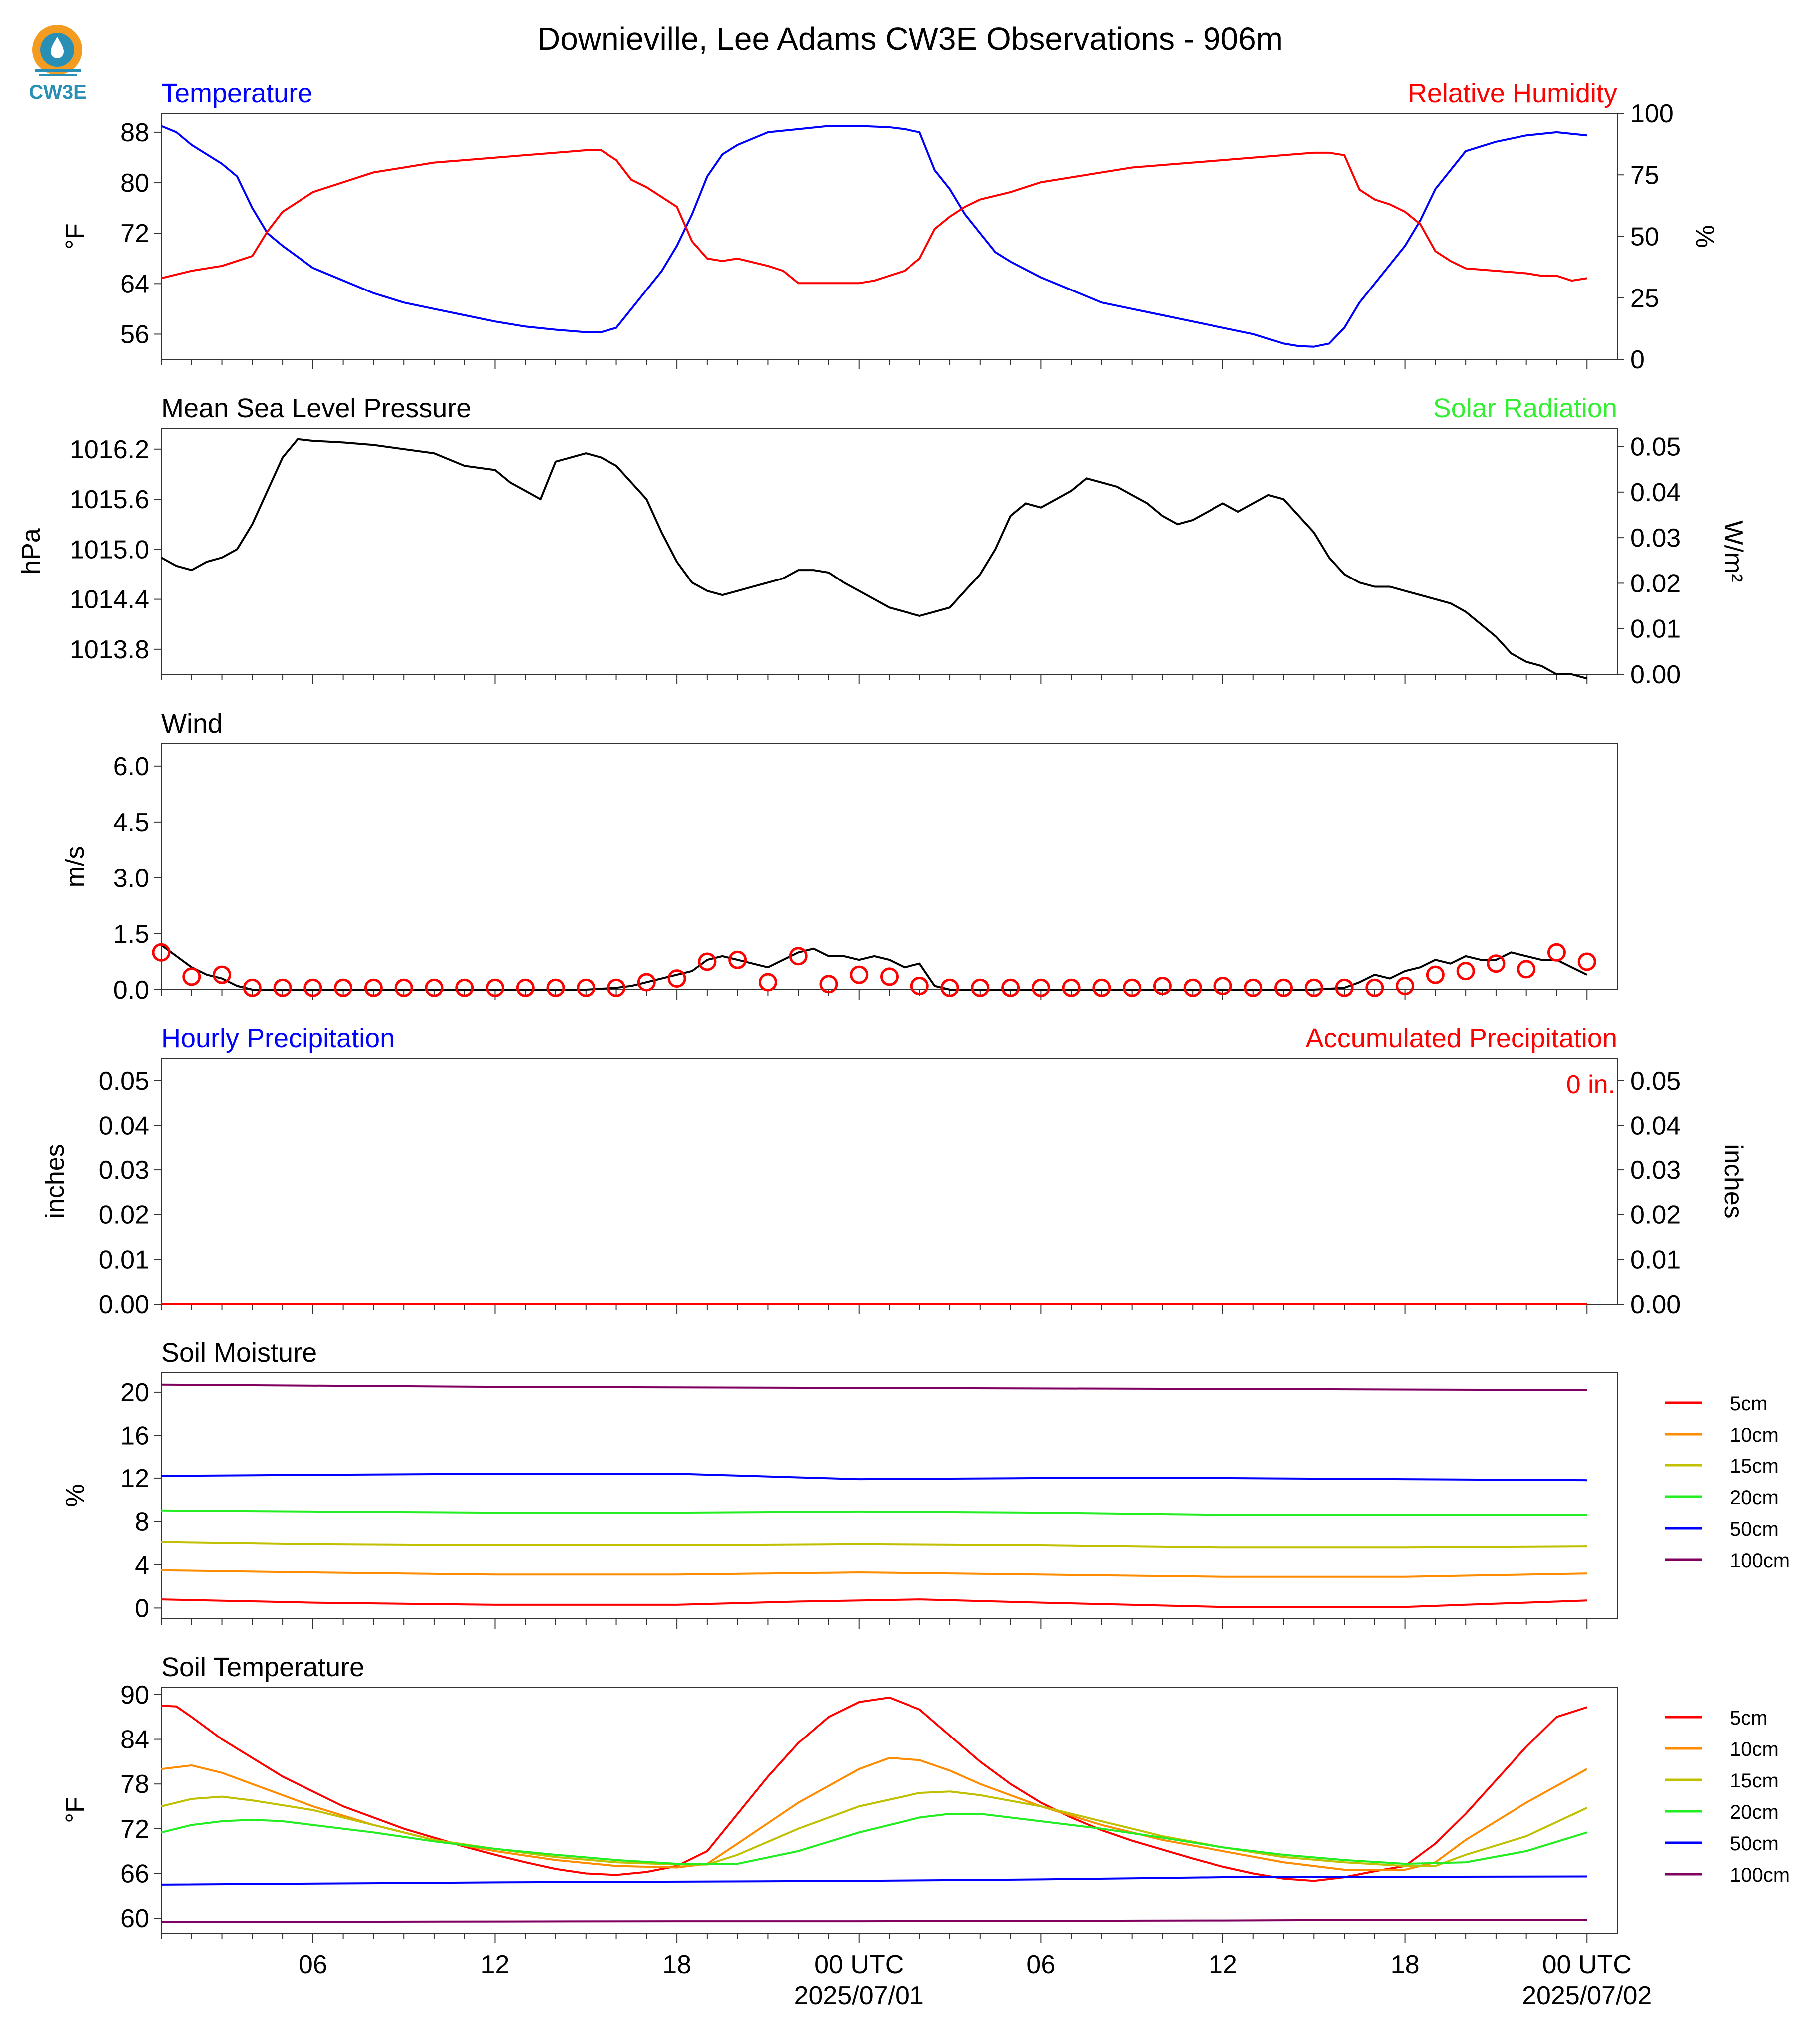 Image resolution: width=1820 pixels, height=2028 pixels. I want to click on y-tick-label: 78, so click(134, 1784).